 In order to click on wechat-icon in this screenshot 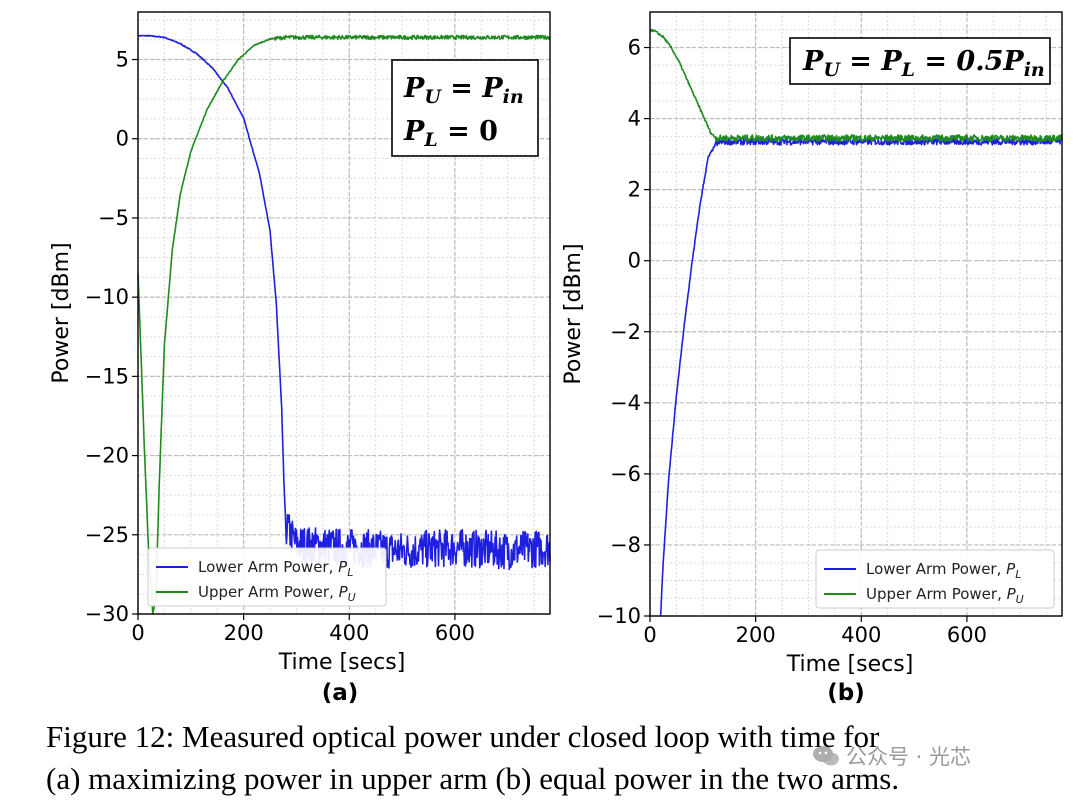, I will do `click(826, 756)`.